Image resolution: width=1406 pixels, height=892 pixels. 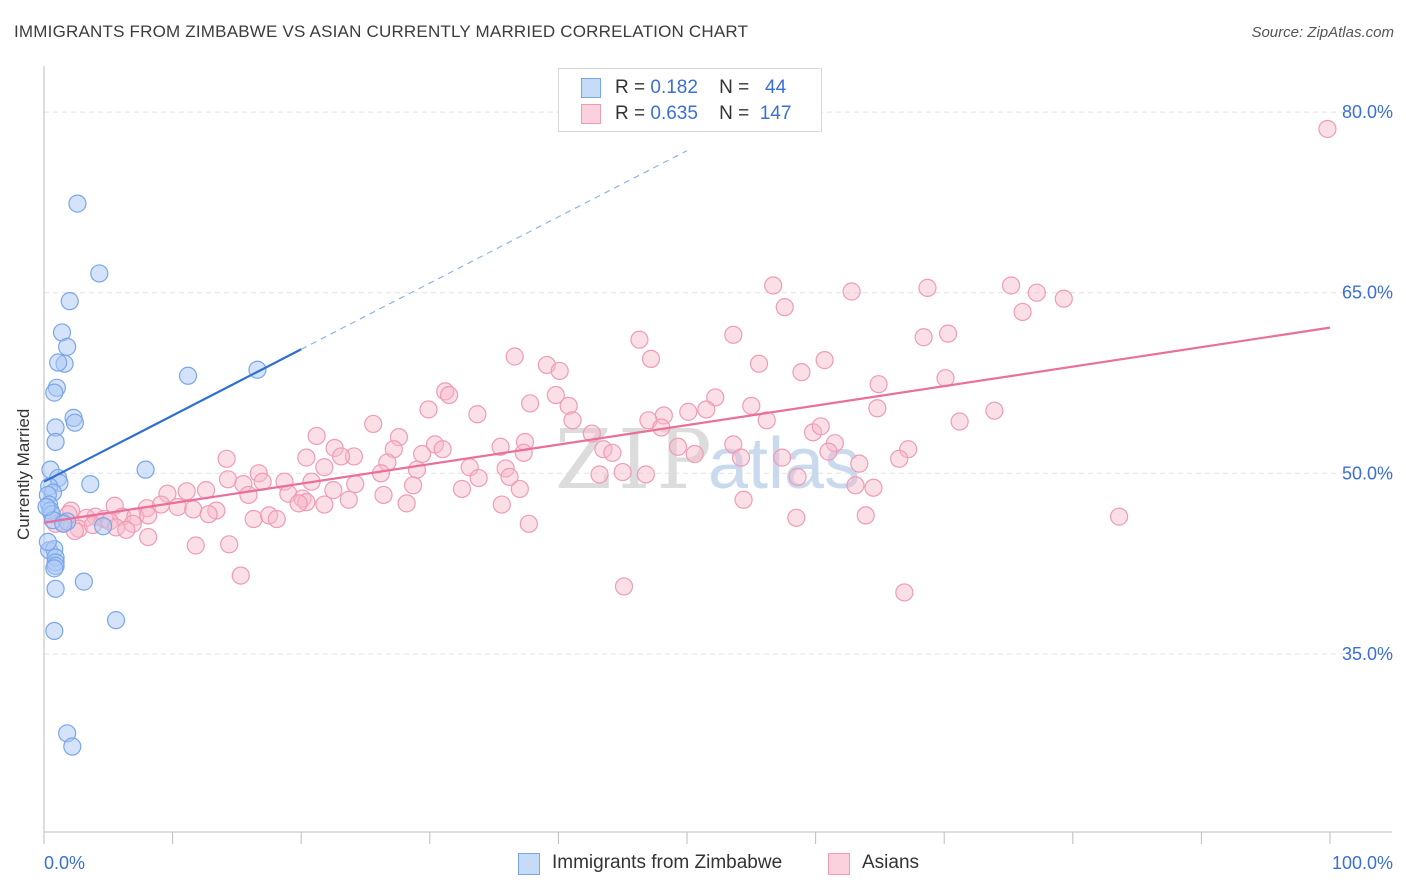 What do you see at coordinates (776, 87) in the screenshot?
I see `n-value-zimbabwe: 44` at bounding box center [776, 87].